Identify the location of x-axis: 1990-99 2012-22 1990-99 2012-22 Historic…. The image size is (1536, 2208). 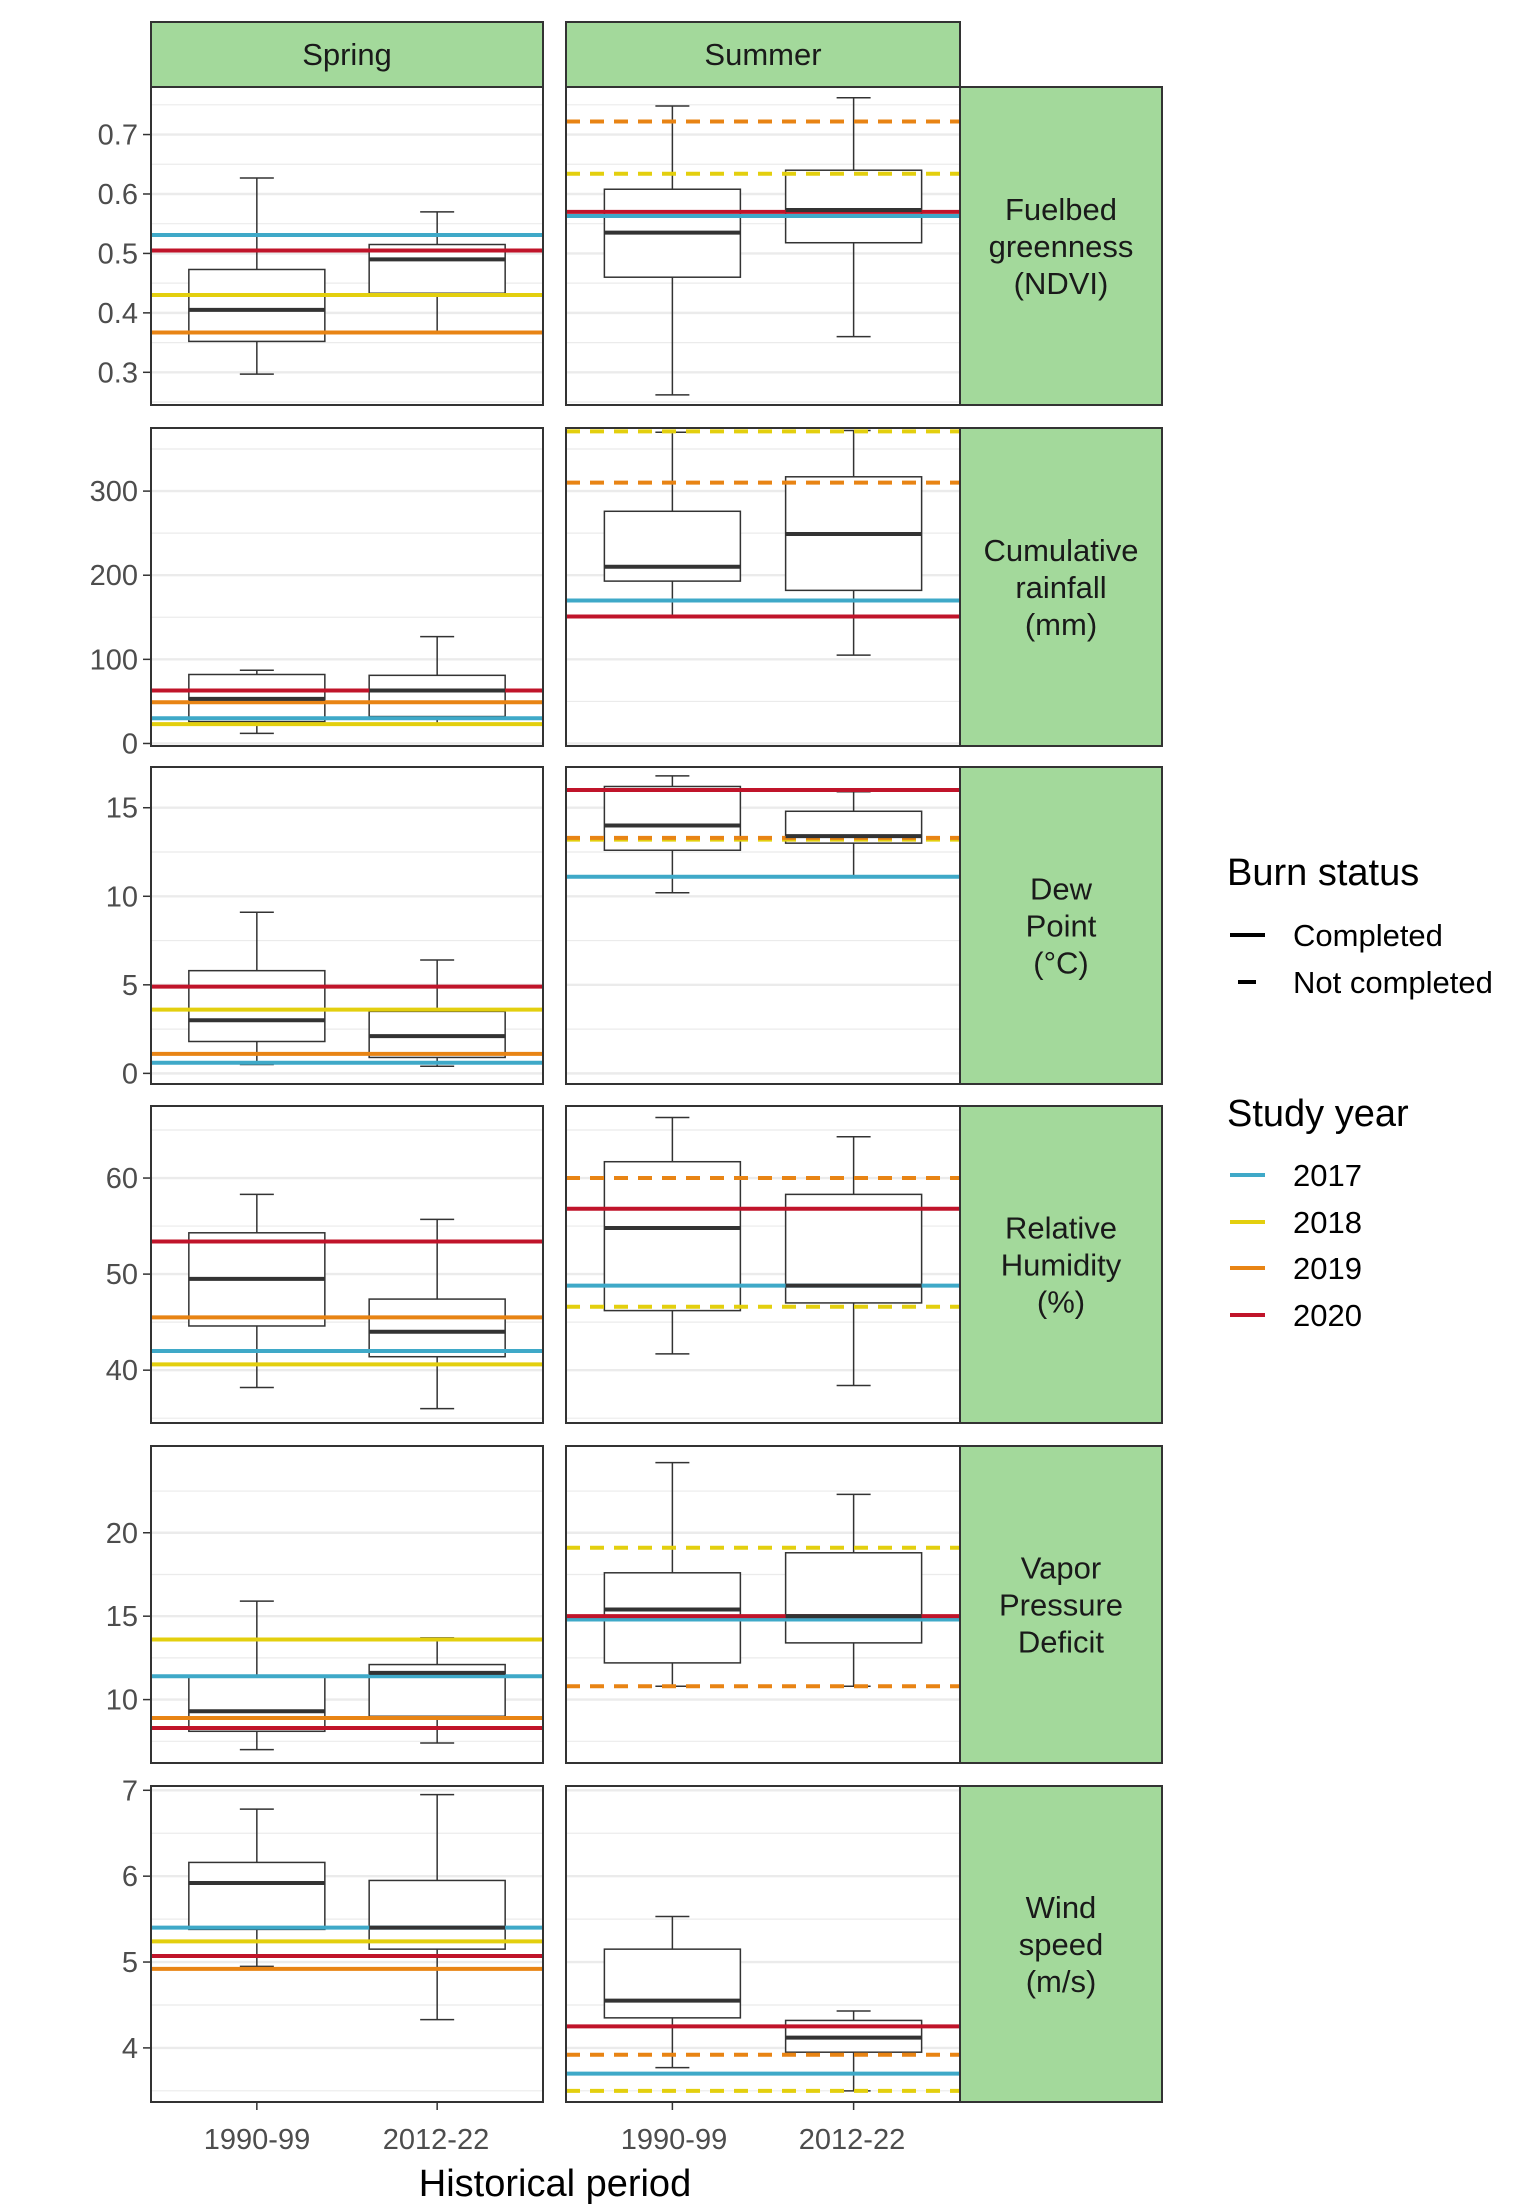
(554, 2153).